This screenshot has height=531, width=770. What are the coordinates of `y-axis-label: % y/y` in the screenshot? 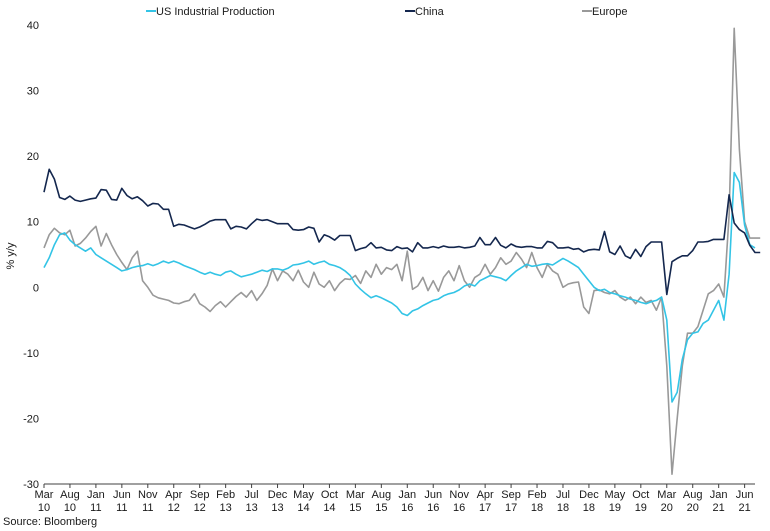 It's located at (11, 255).